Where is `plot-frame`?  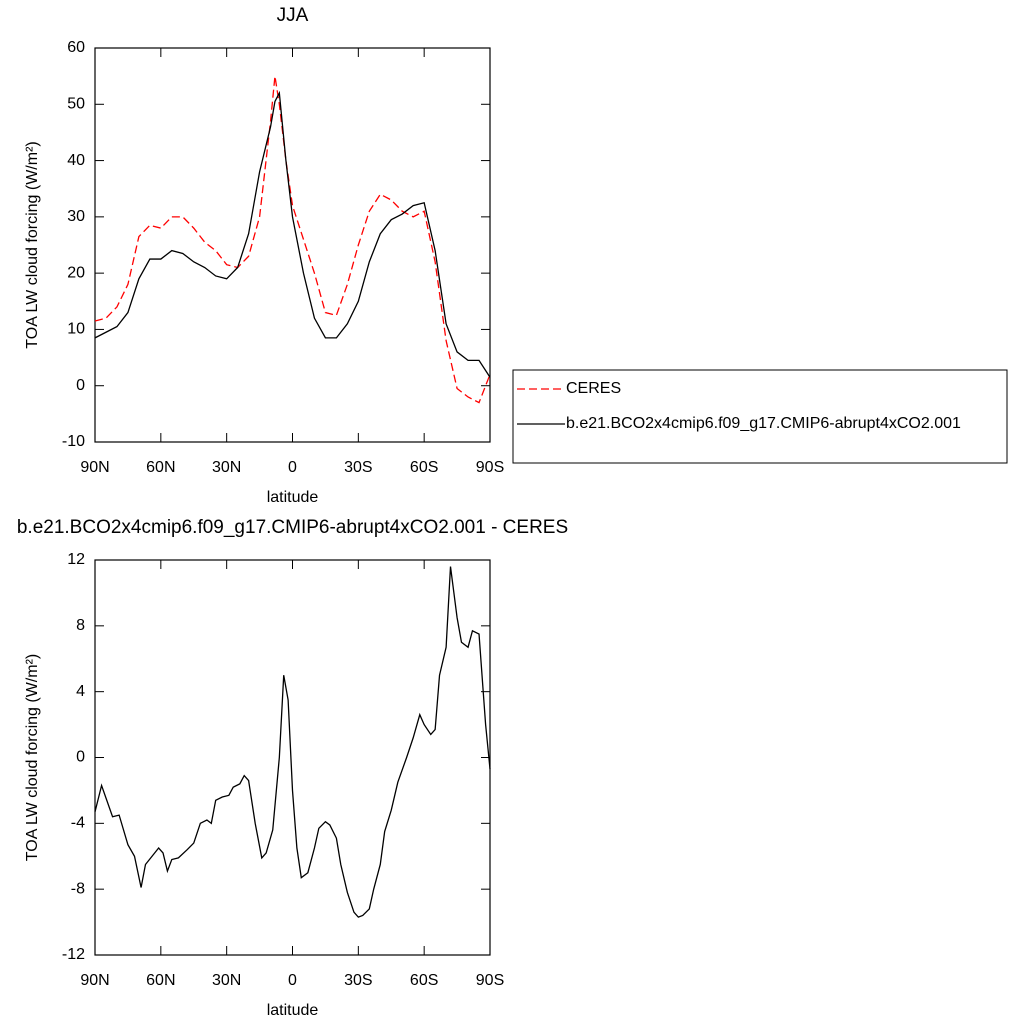 plot-frame is located at coordinates (292, 245).